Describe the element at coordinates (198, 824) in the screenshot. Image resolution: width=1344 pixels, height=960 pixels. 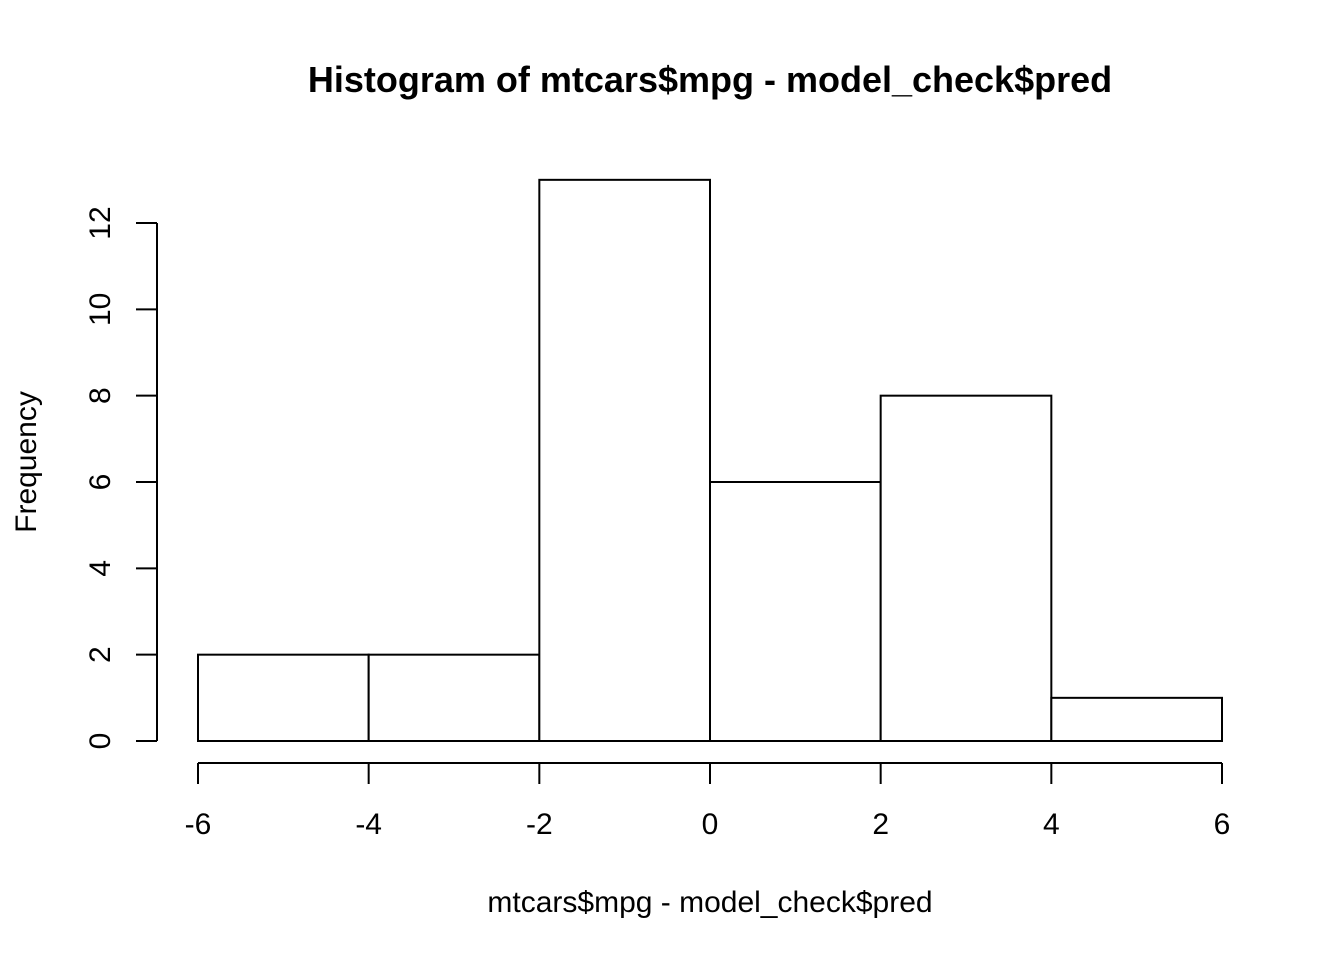
I see `x-tick-label-0: -6` at that location.